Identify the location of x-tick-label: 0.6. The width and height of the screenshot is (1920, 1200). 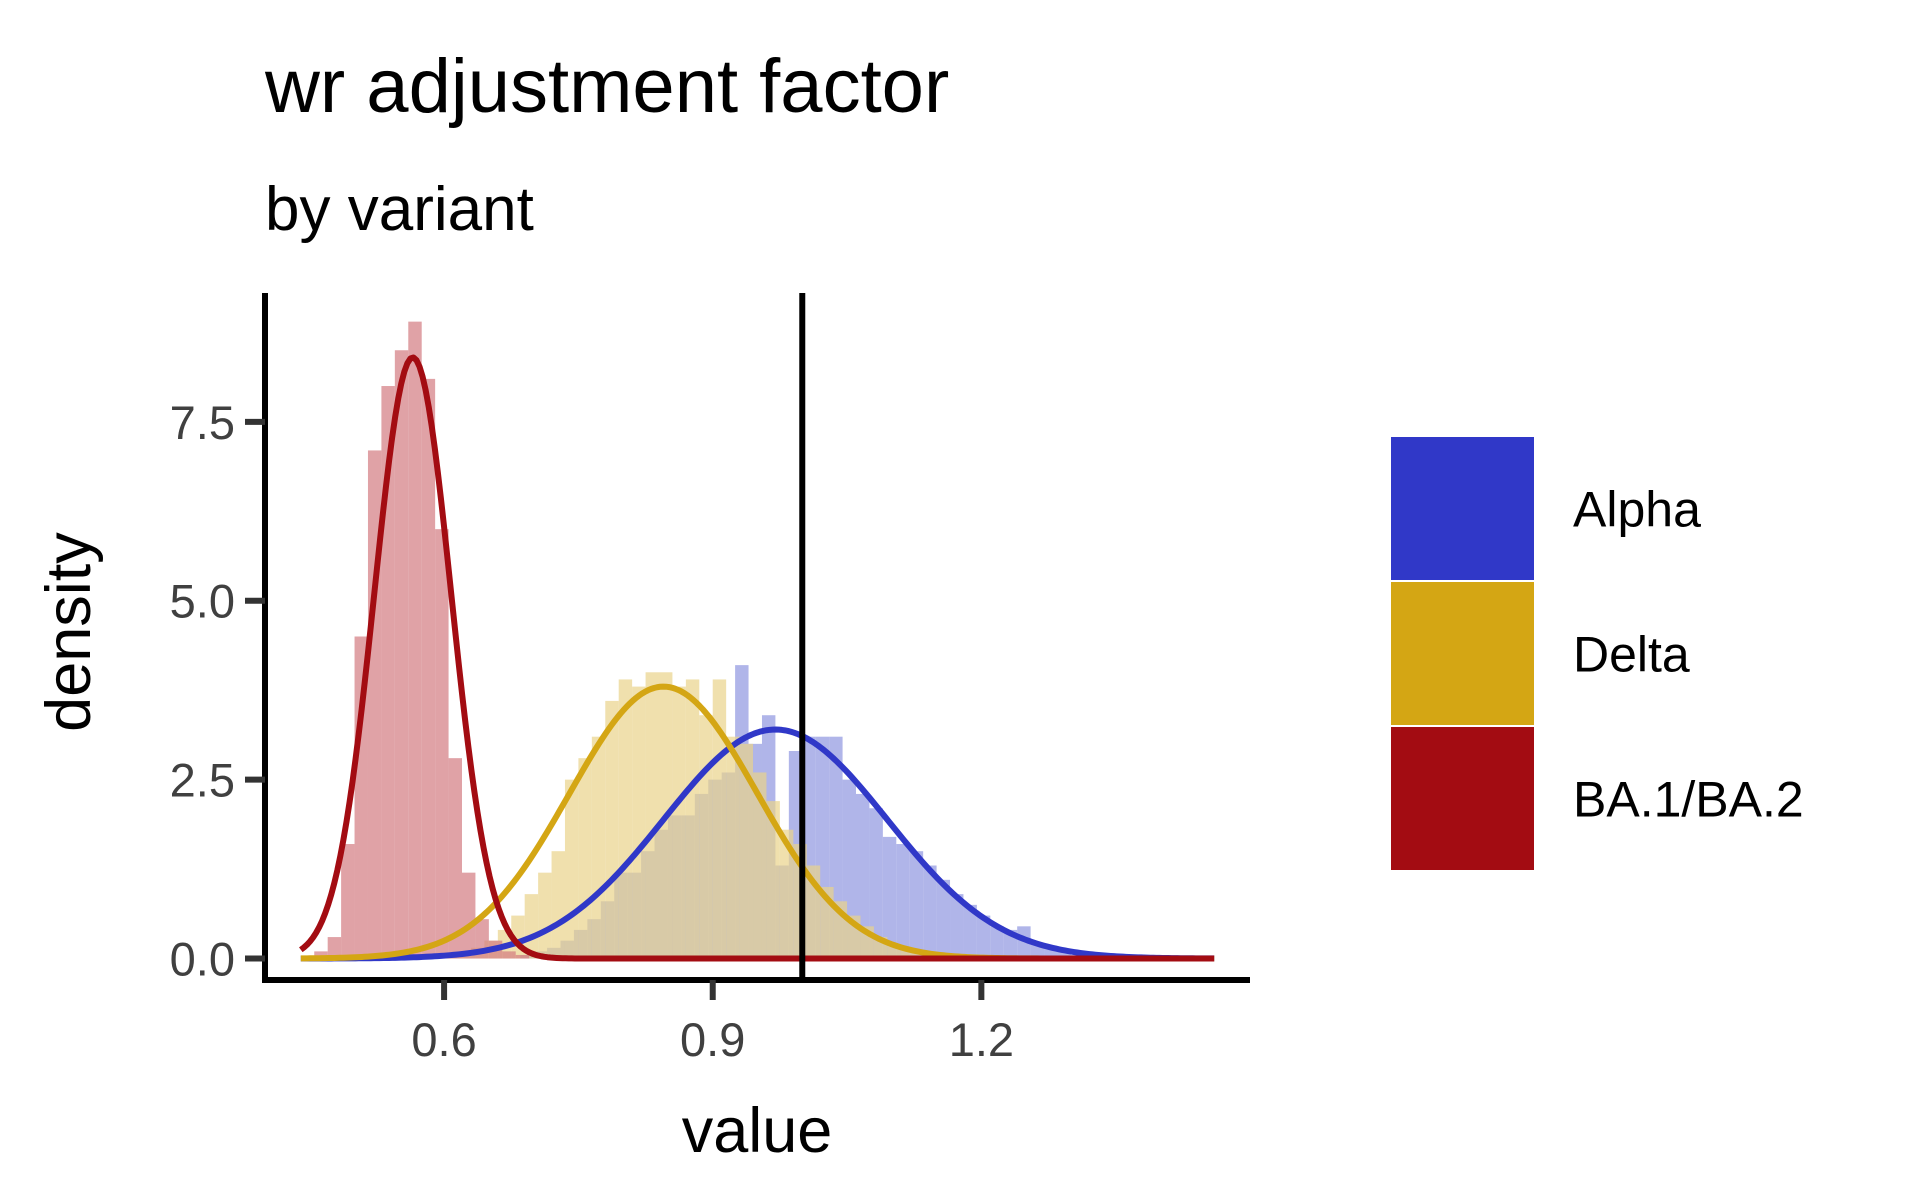
(443, 1039).